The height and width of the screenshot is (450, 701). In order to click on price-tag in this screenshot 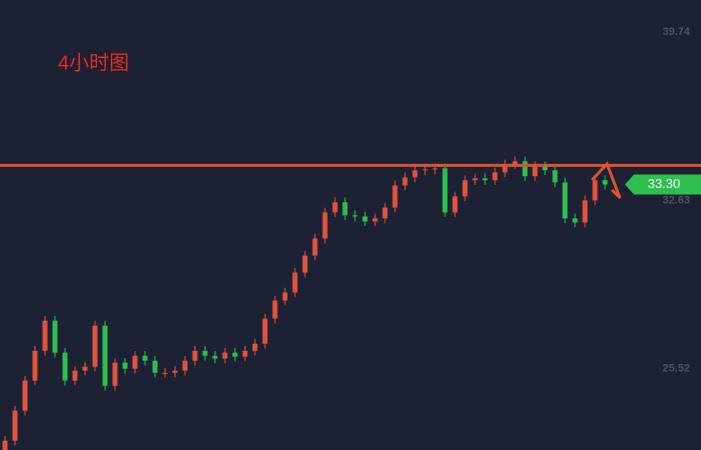, I will do `click(663, 184)`.